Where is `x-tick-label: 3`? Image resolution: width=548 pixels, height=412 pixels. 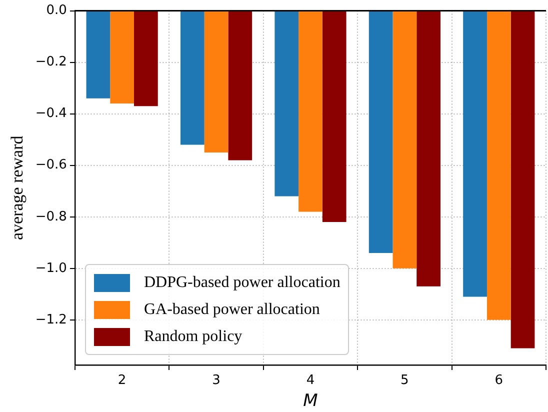 x-tick-label: 3 is located at coordinates (216, 380).